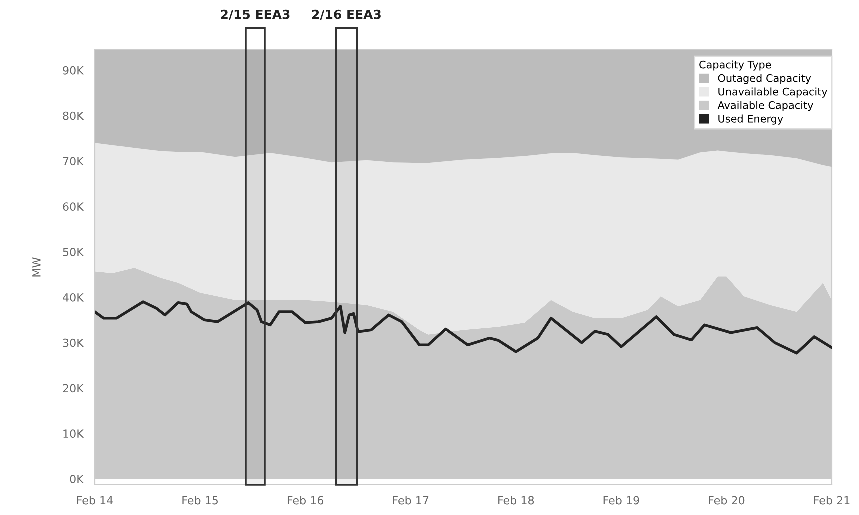 Image resolution: width=859 pixels, height=515 pixels. What do you see at coordinates (74, 434) in the screenshot?
I see `y-tick-label: 10K` at bounding box center [74, 434].